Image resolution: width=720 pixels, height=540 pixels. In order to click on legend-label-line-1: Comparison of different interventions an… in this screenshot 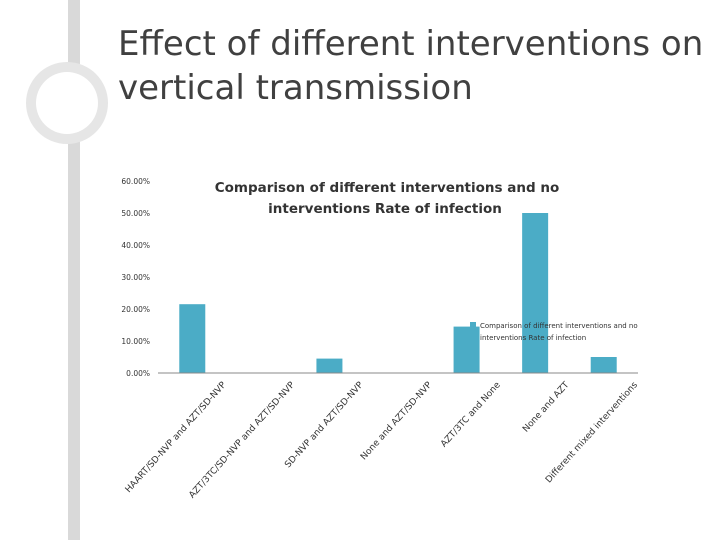, I will do `click(559, 326)`.